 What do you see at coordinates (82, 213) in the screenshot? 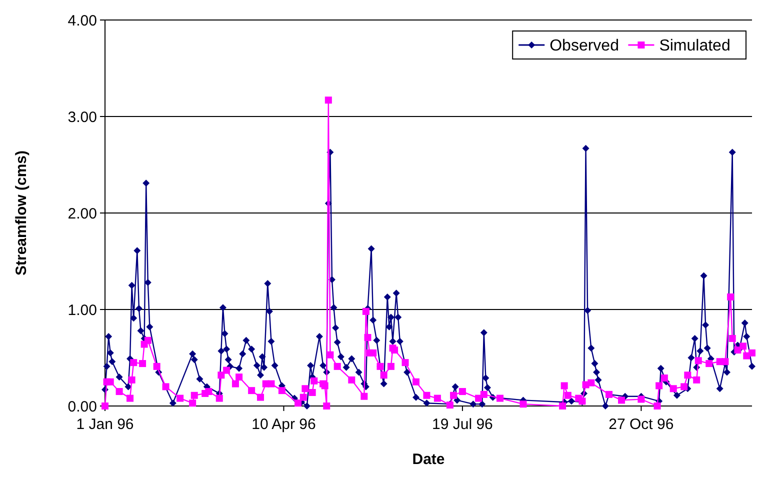
I see `y-tick-label: 2.00` at bounding box center [82, 213].